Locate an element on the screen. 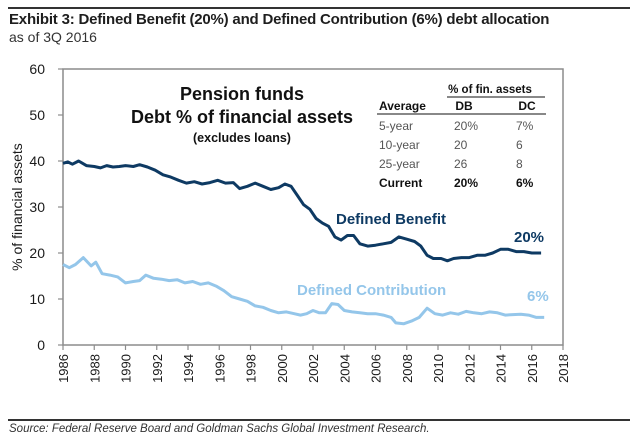 The image size is (640, 443). x-tick-label: 1988 is located at coordinates (94, 368).